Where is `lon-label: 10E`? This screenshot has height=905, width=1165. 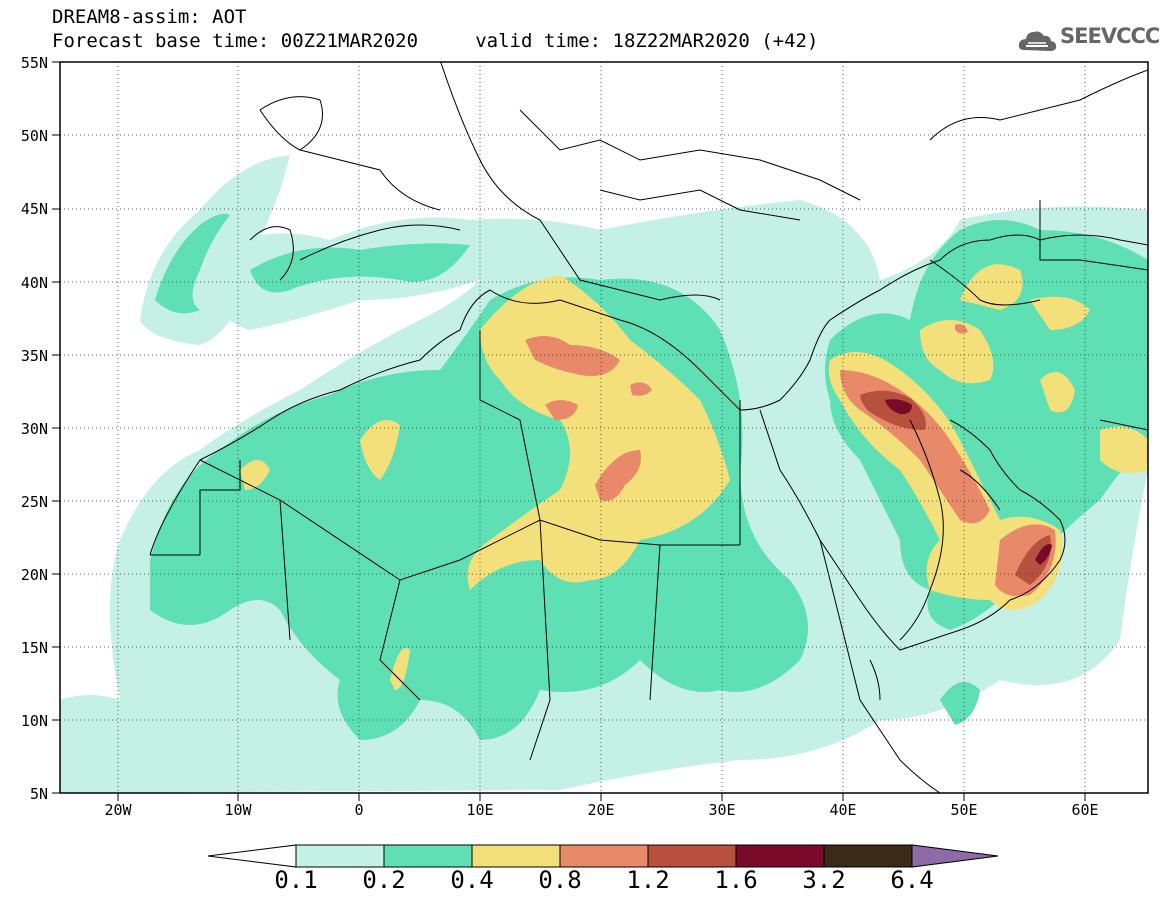
lon-label: 10E is located at coordinates (479, 810).